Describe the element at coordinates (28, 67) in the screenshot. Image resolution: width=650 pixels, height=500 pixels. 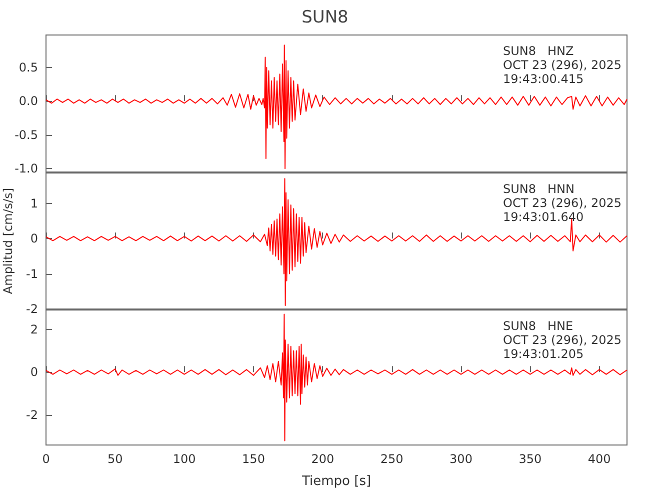
I see `y-tick-label: 0.5` at that location.